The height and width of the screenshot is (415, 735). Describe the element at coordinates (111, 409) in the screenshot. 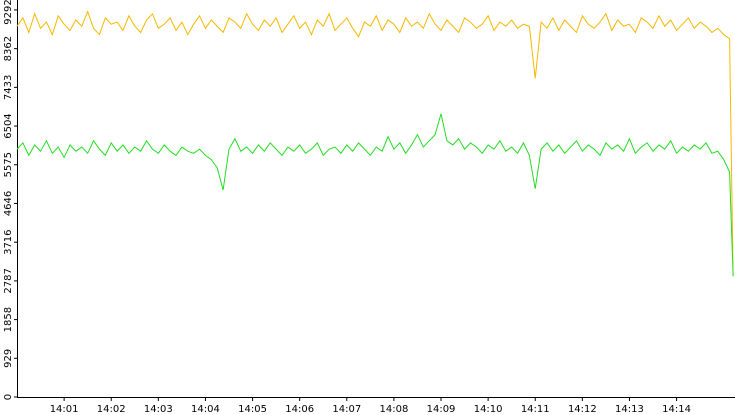

I see `x-tick-label: 14:02` at that location.